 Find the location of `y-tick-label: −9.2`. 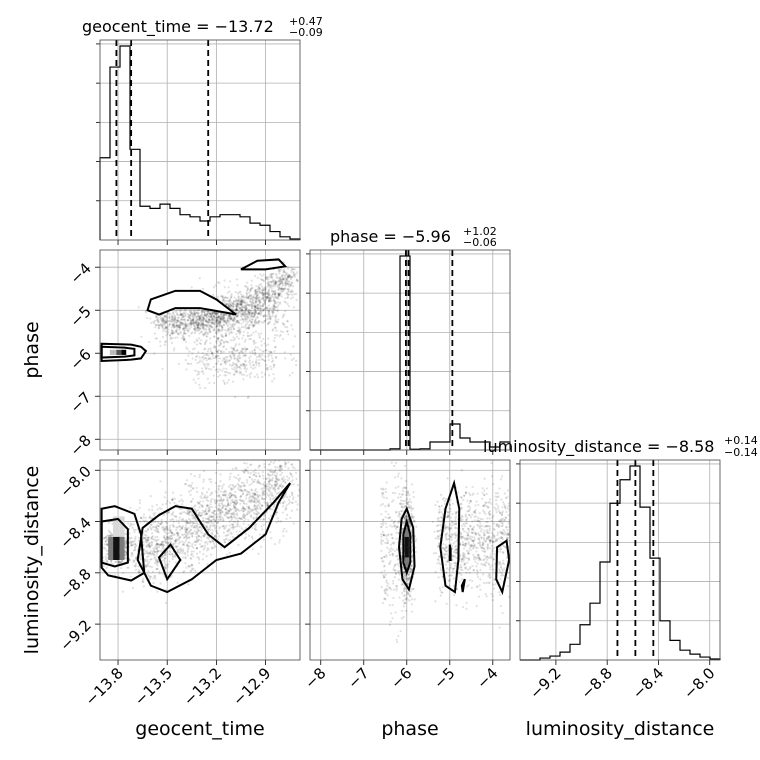

y-tick-label: −9.2 is located at coordinates (75, 635).